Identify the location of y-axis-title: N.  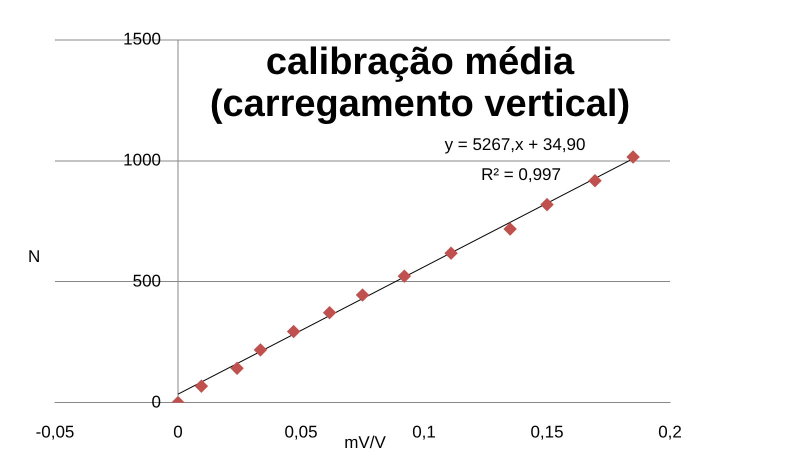
(34, 256).